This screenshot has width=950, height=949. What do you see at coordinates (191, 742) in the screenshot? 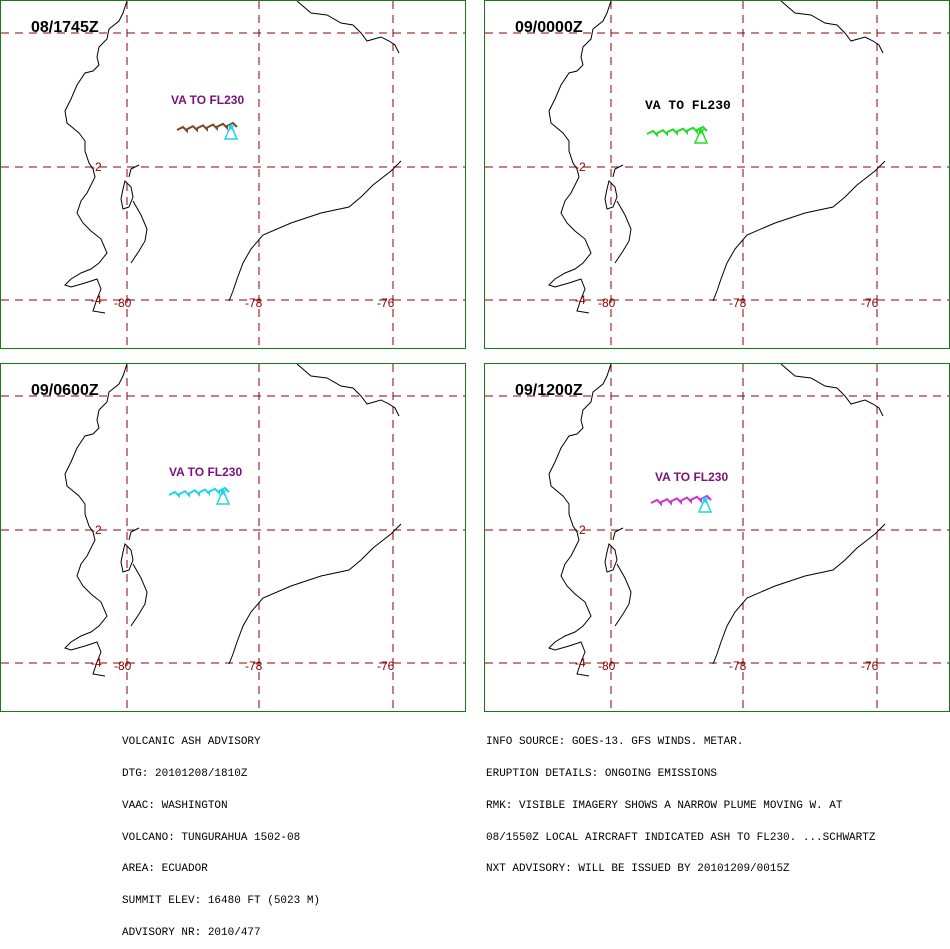
I see `advisory-line: VOLCANIC ASH ADVISORY` at bounding box center [191, 742].